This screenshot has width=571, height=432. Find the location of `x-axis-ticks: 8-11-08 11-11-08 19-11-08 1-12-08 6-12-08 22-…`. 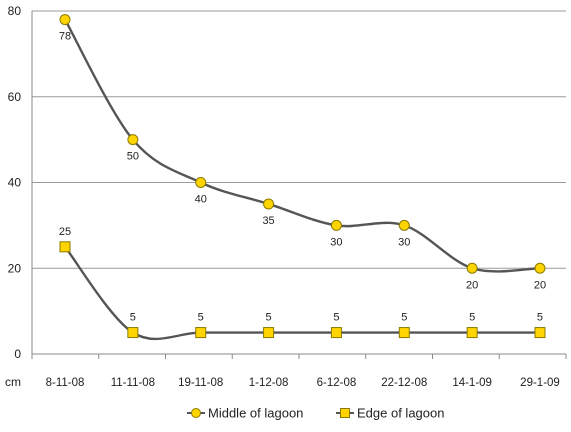

x-axis-ticks: 8-11-08 11-11-08 19-11-08 1-12-08 6-12-08 22-… is located at coordinates (303, 383).